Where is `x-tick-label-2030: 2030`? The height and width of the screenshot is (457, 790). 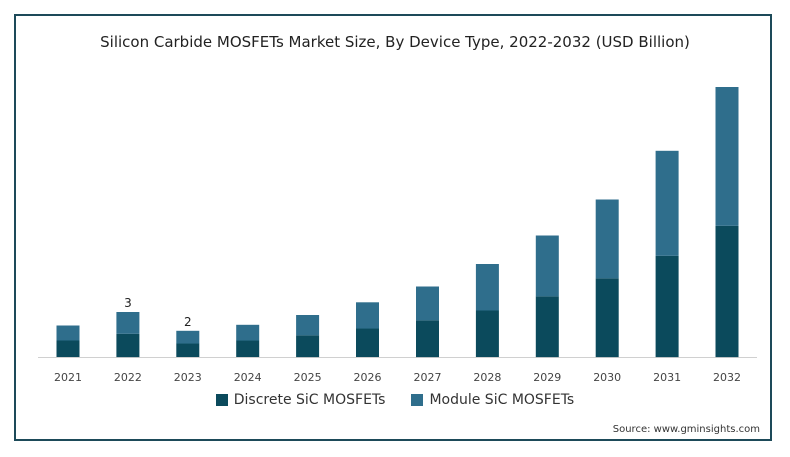
x-tick-label-2030: 2030 is located at coordinates (607, 377).